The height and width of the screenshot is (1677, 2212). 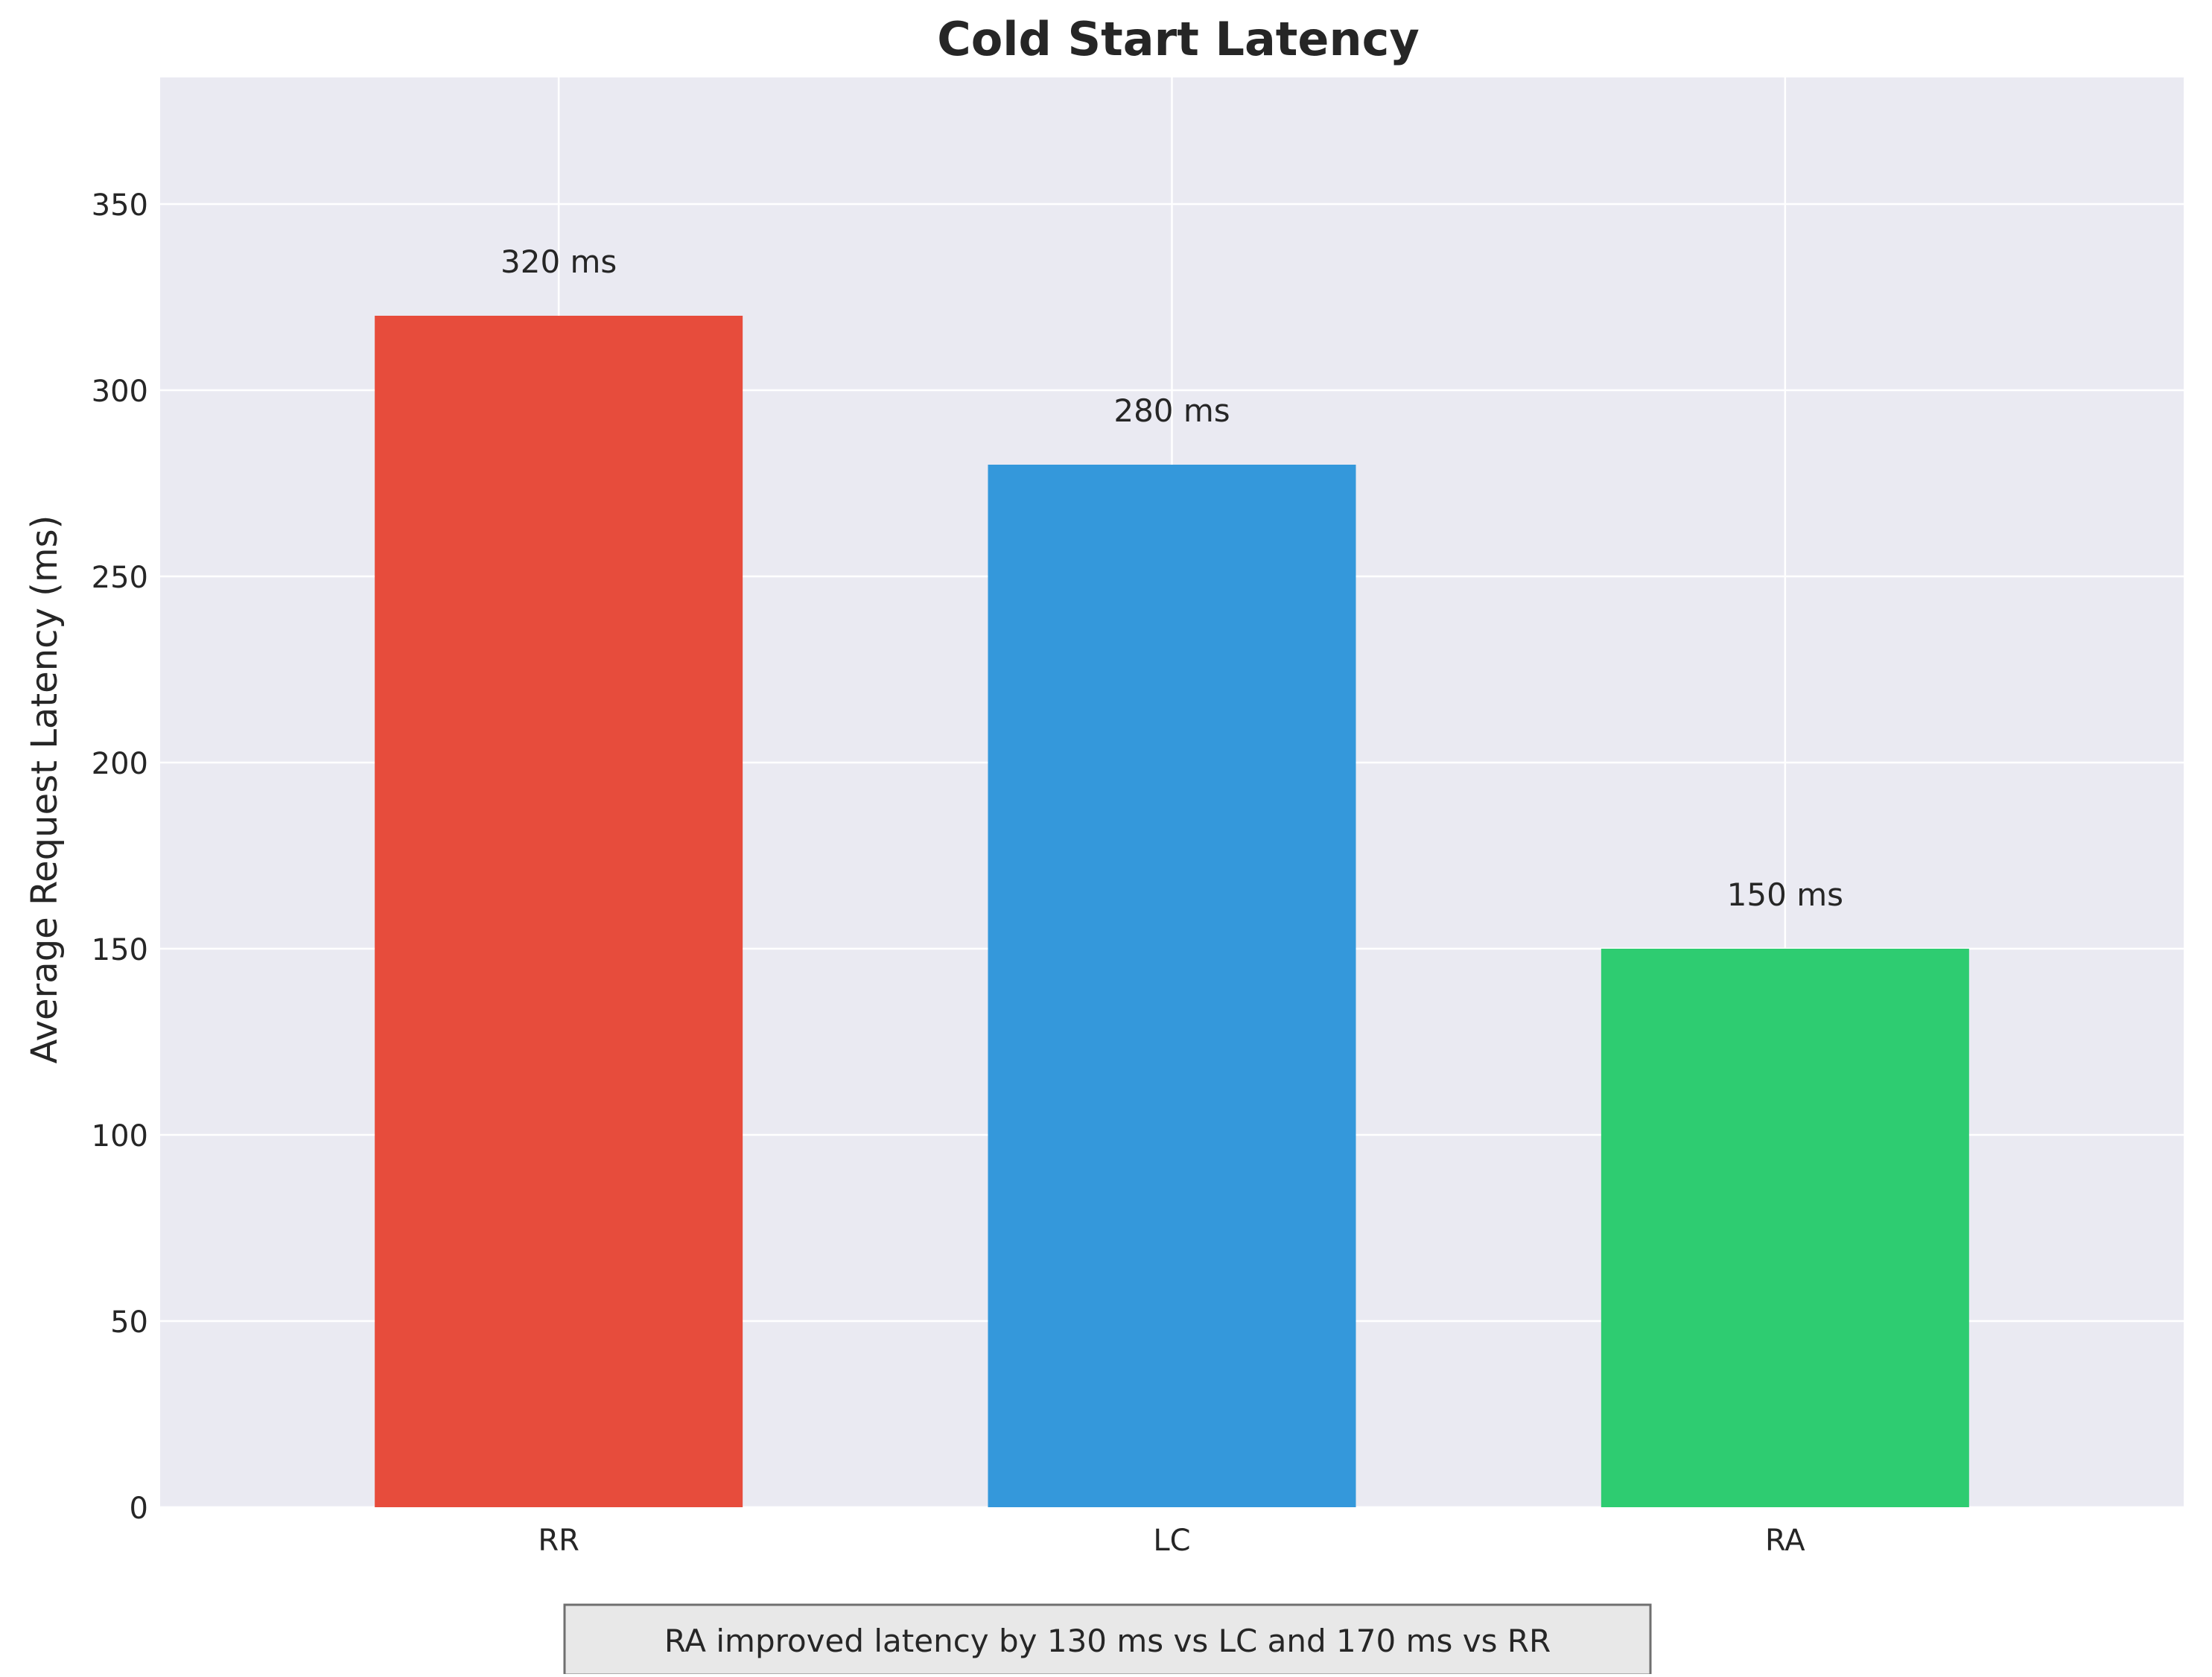 I want to click on x-tick-label: RR, so click(x=558, y=1541).